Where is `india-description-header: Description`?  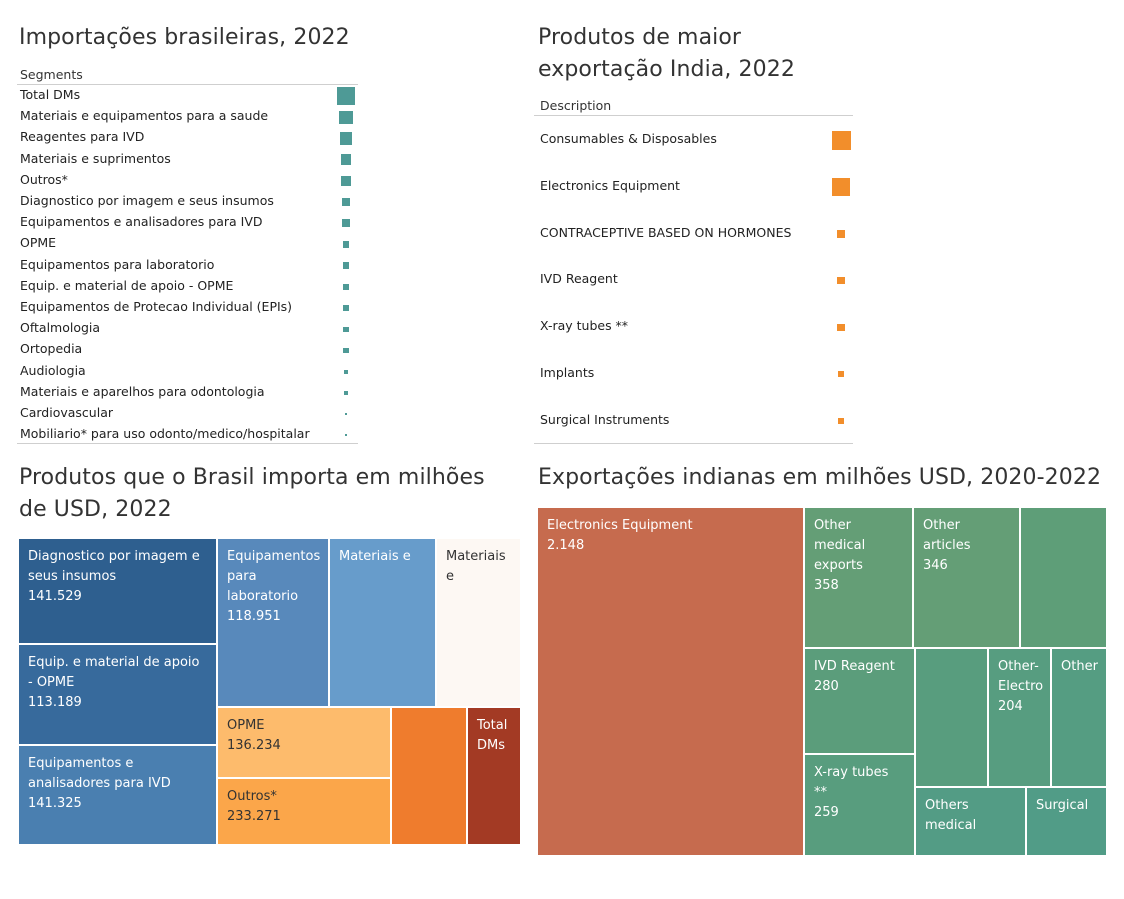 india-description-header: Description is located at coordinates (576, 105).